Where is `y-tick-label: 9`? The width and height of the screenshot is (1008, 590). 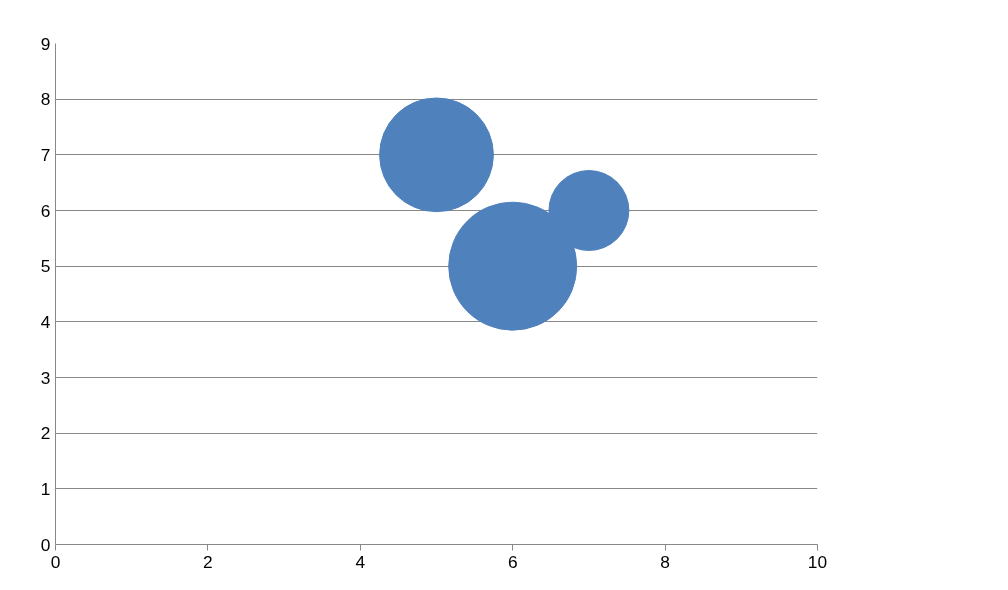 y-tick-label: 9 is located at coordinates (45, 43).